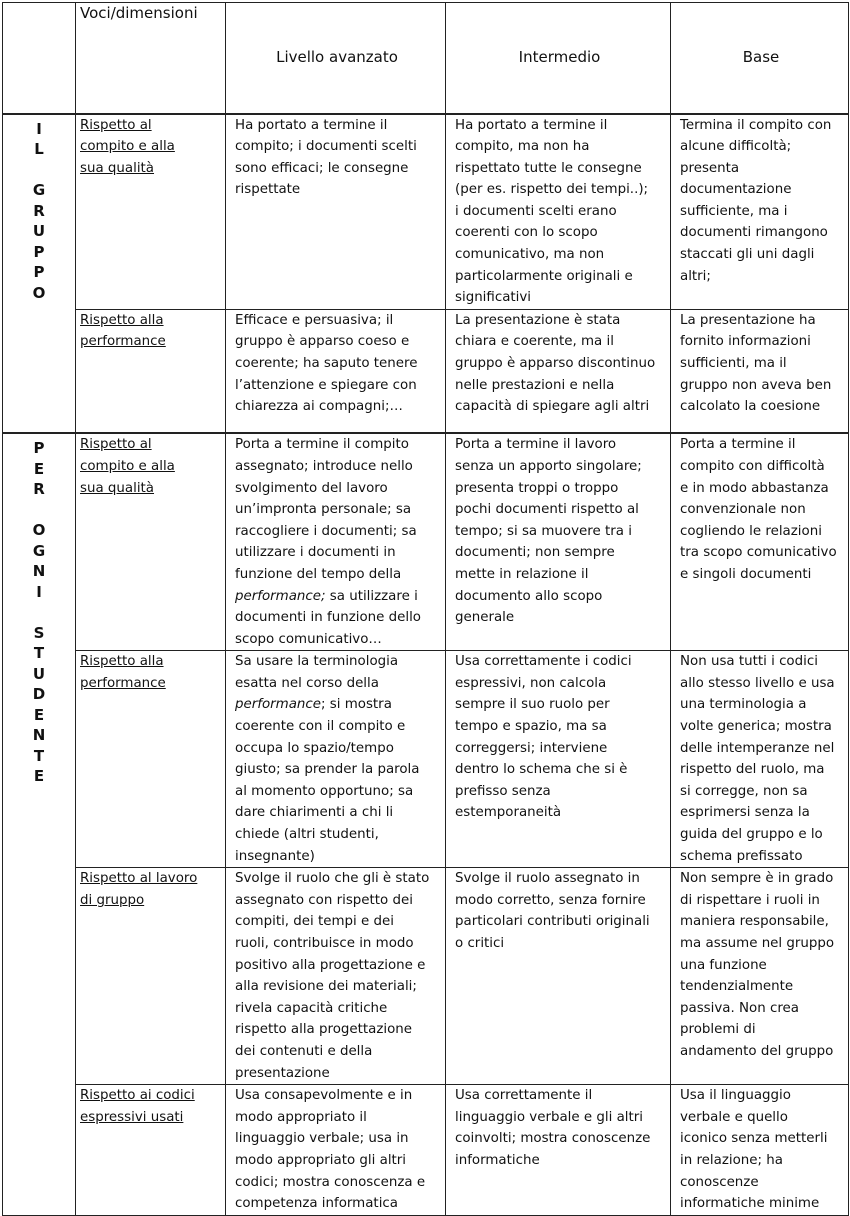 This screenshot has width=850, height=1216. I want to click on italic-term: performance, so click(278, 705).